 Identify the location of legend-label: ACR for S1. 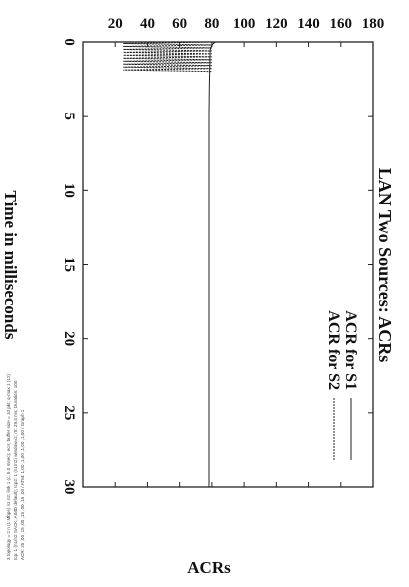
(350, 350).